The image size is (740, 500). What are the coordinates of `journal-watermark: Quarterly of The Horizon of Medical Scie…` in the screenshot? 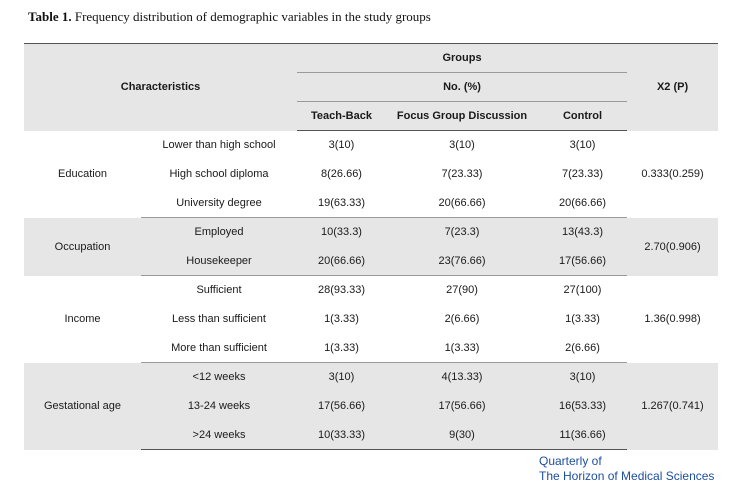 It's located at (626, 469).